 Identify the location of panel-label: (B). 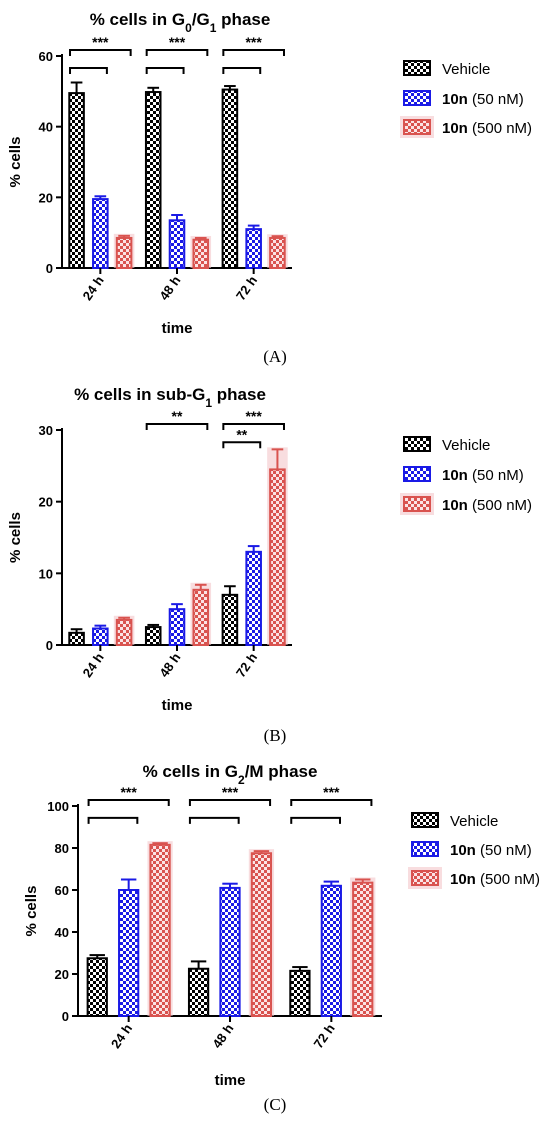
(275, 735).